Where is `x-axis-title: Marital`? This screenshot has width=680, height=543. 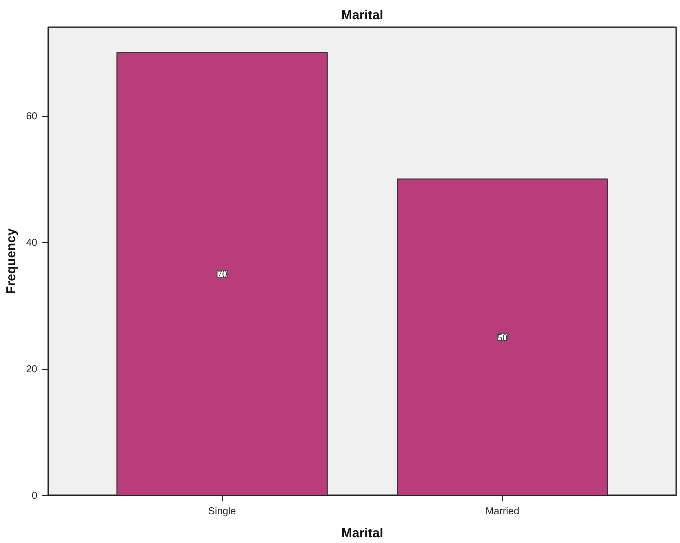 x-axis-title: Marital is located at coordinates (363, 533).